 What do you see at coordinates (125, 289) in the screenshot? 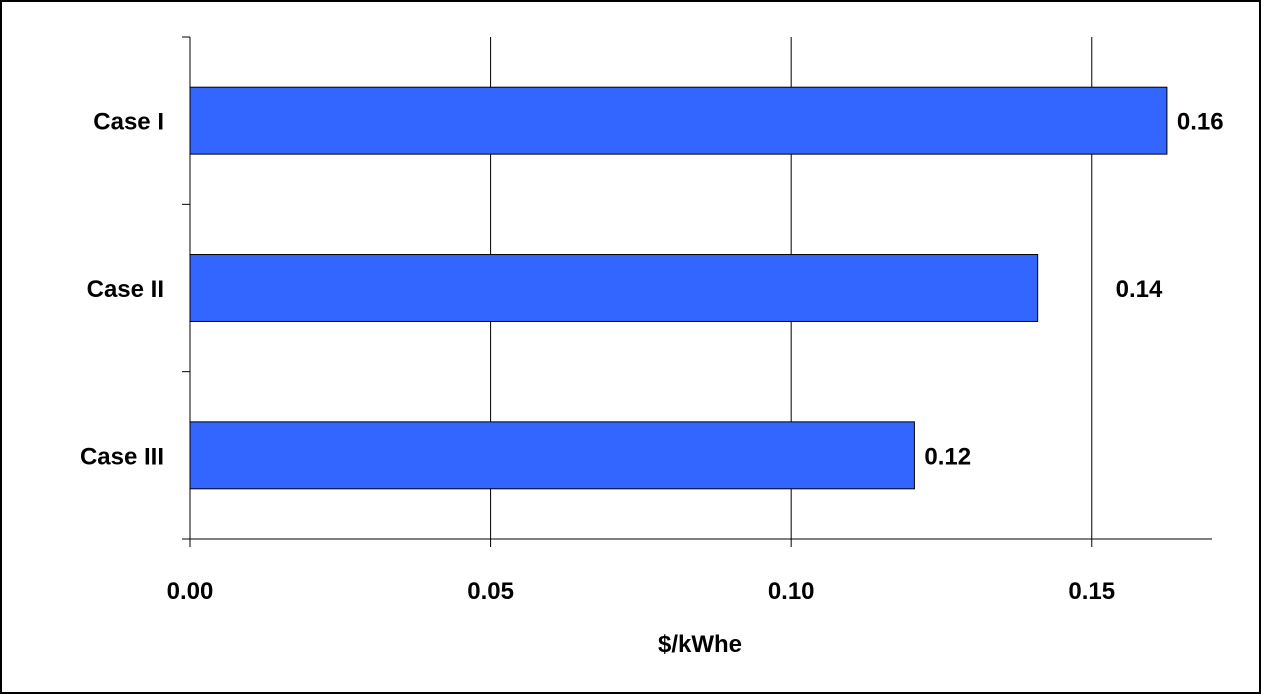
I see `category-label-2: Case II` at bounding box center [125, 289].